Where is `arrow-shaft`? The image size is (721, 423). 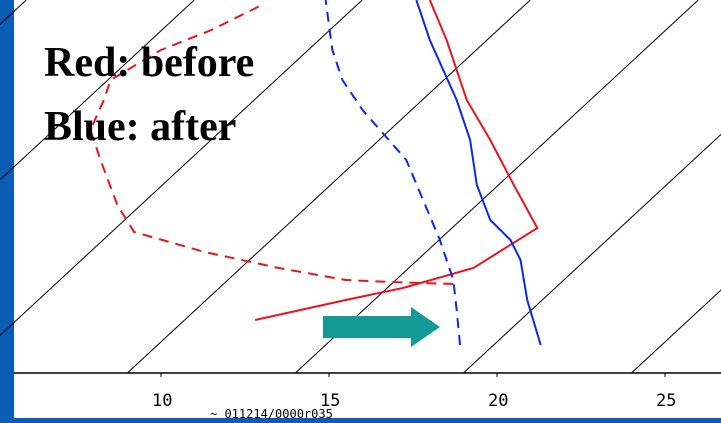 arrow-shaft is located at coordinates (368, 327).